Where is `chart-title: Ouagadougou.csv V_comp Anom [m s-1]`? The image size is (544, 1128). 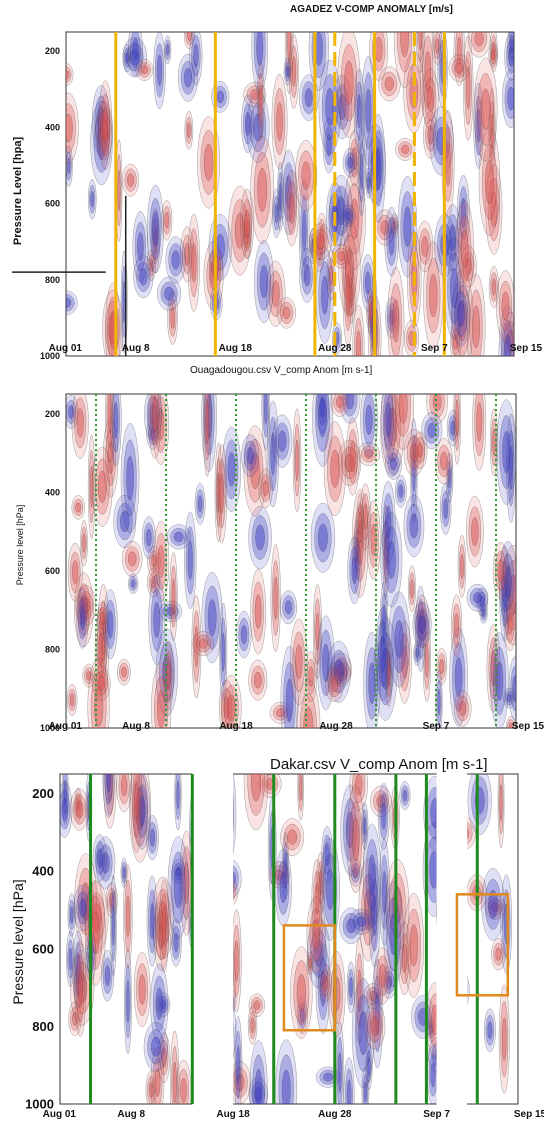 chart-title: Ouagadougou.csv V_comp Anom [m s-1] is located at coordinates (281, 370).